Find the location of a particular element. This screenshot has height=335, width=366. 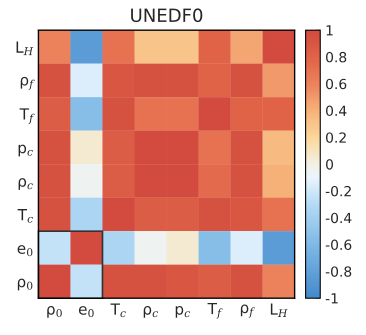

x-tick-label: ρ$_{f}$ is located at coordinates (247, 311).